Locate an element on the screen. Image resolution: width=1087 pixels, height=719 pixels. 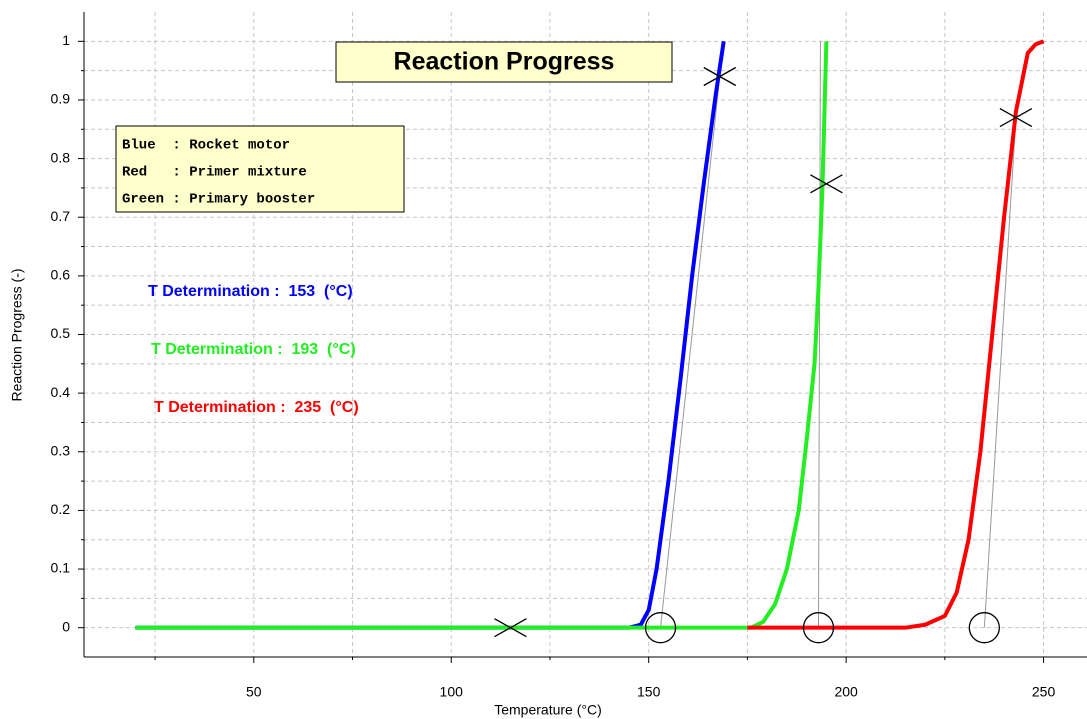
legend-text: Red : Primer mixture is located at coordinates (214, 173).